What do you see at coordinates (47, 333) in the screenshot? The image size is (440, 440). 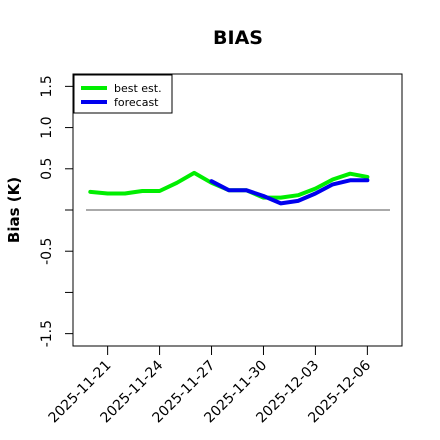 I see `y-tick-label: -1.5` at bounding box center [47, 333].